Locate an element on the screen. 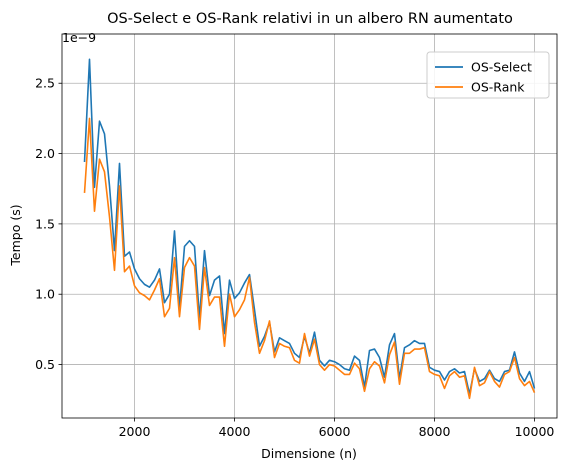  legend-label: OS-Select is located at coordinates (501, 67).